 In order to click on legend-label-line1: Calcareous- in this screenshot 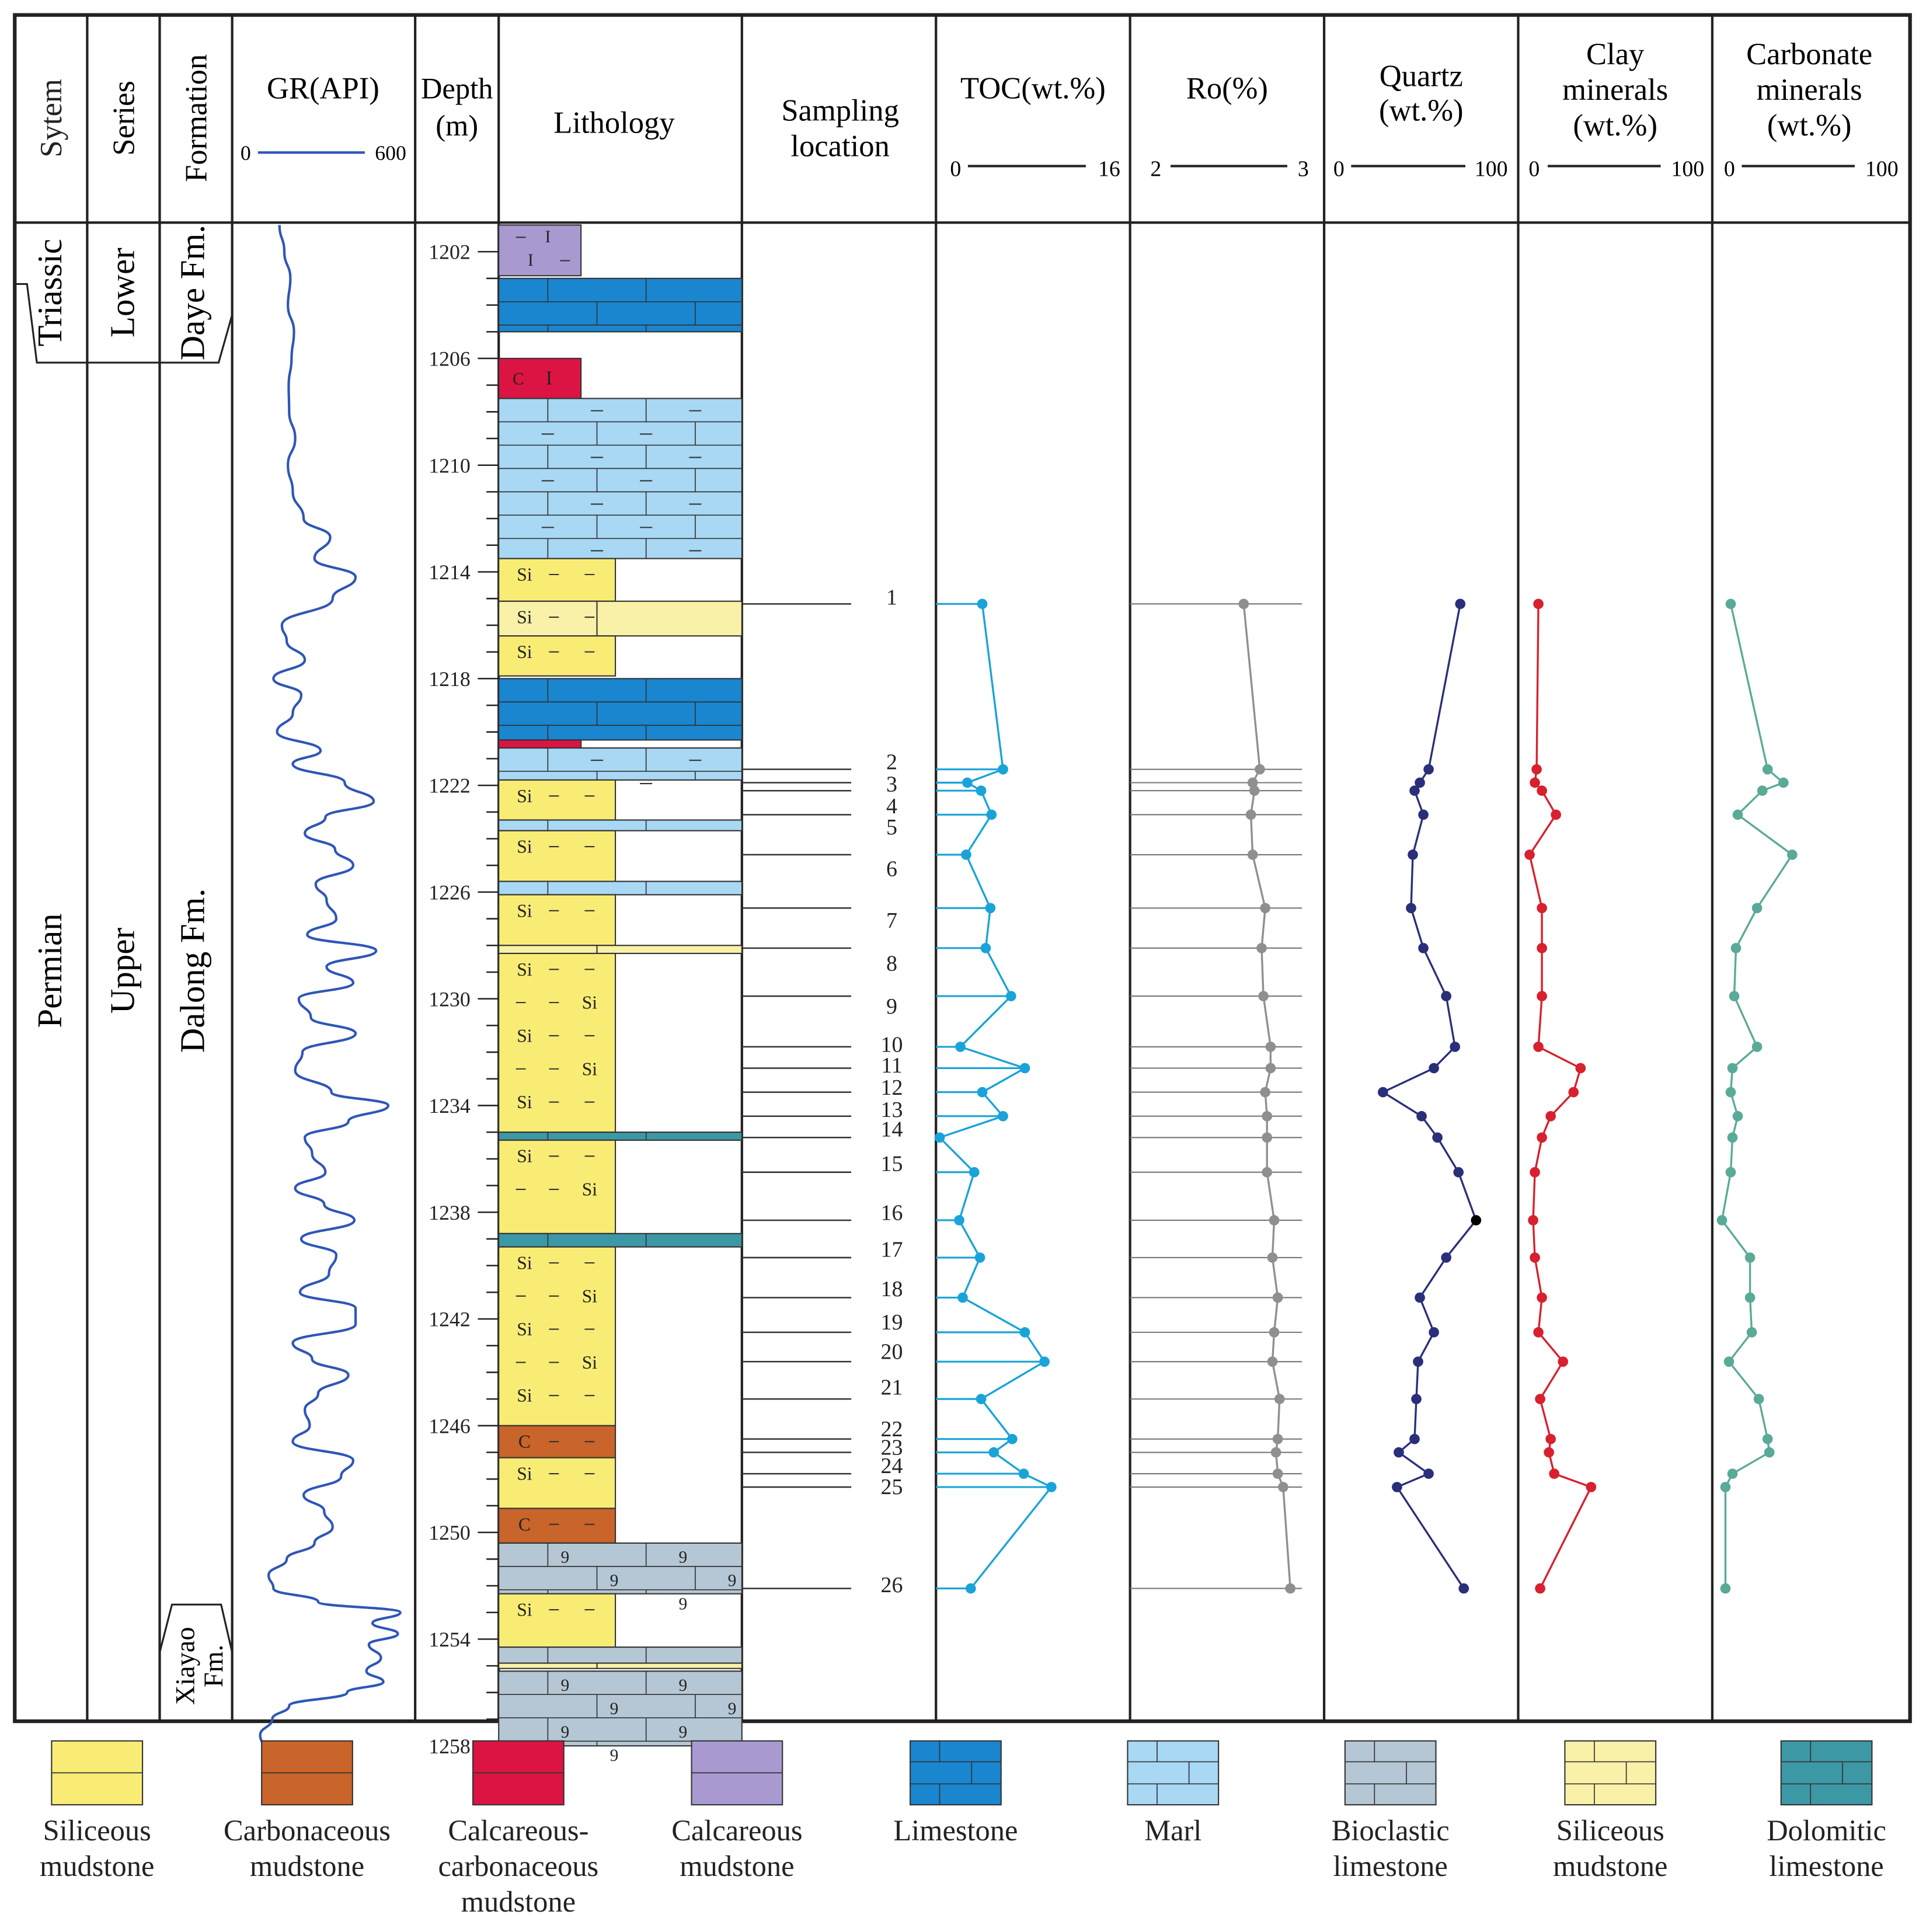, I will do `click(518, 1830)`.